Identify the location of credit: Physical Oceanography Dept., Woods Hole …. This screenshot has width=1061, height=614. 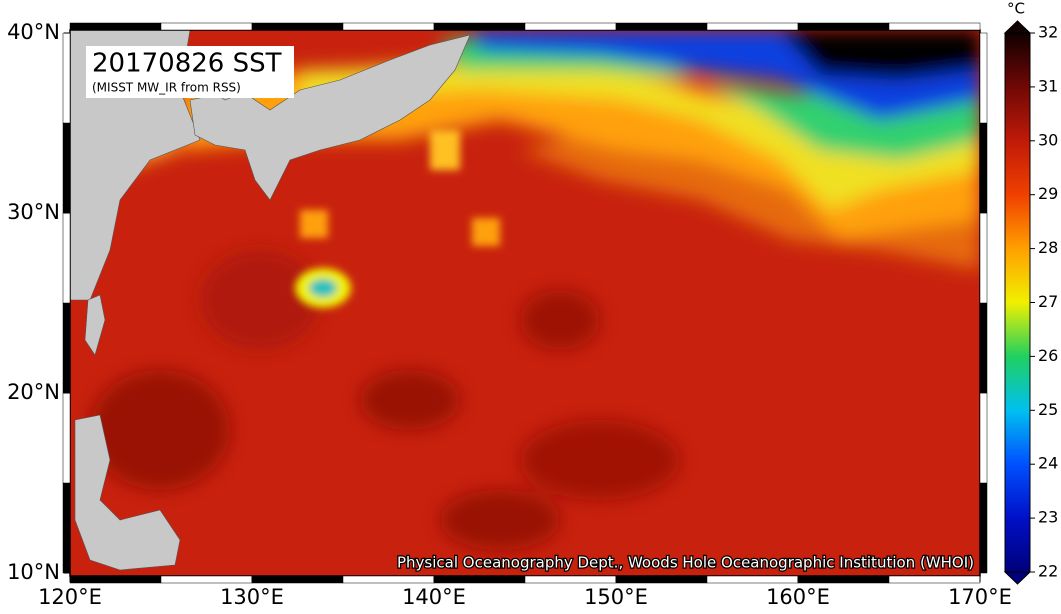
(685, 563).